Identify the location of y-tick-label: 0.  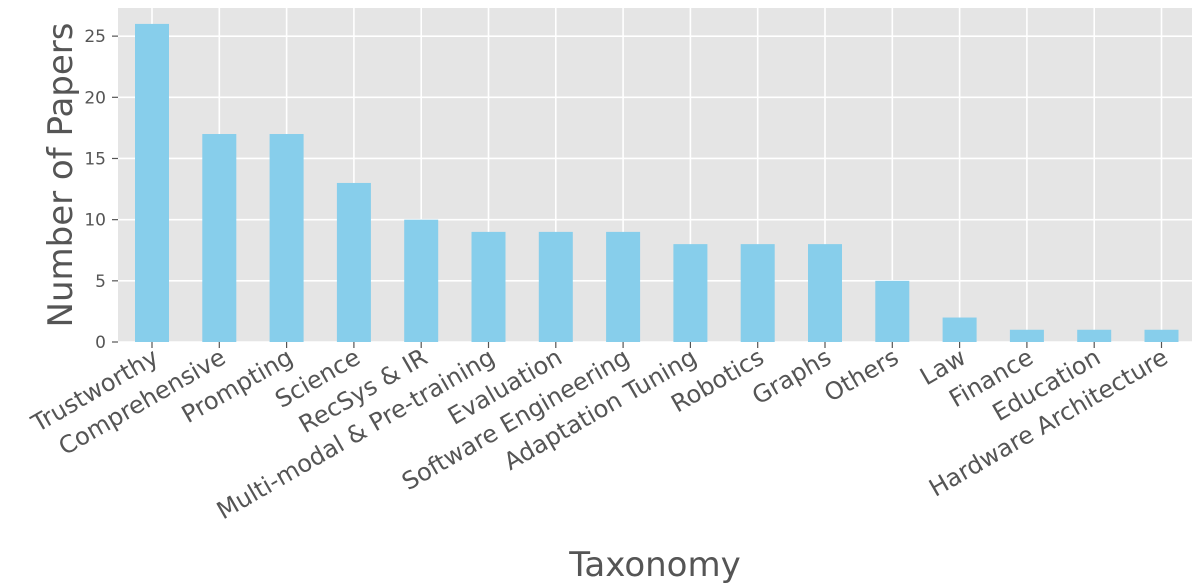
(100, 343).